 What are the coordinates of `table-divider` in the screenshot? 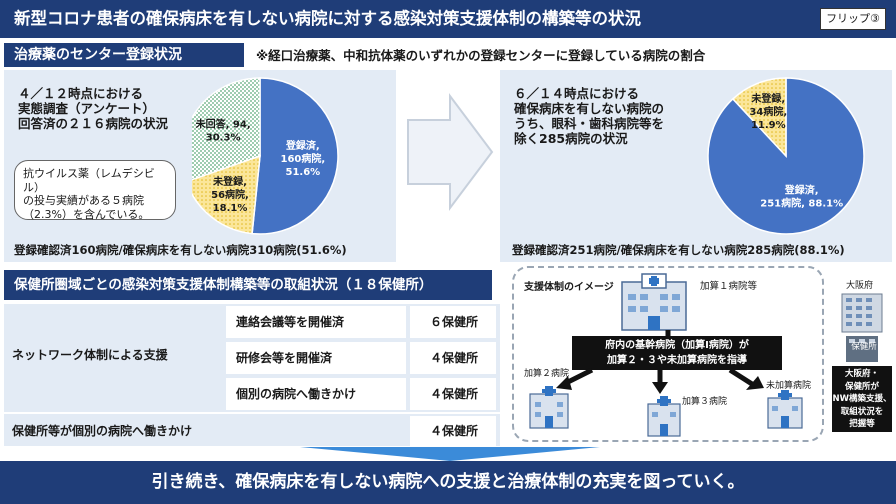 It's located at (252, 413).